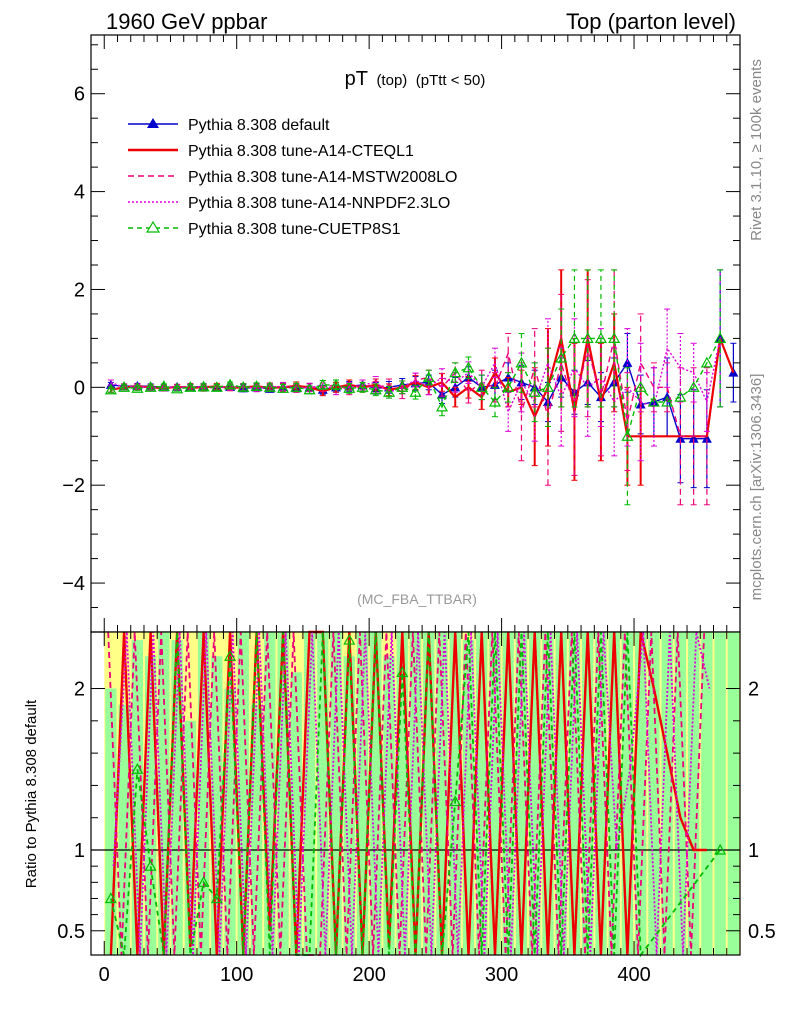 This screenshot has width=786, height=1024. Describe the element at coordinates (319, 203) in the screenshot. I see `legend-label: Pythia 8.308 tune-A14-NNPDF2.3LO` at that location.